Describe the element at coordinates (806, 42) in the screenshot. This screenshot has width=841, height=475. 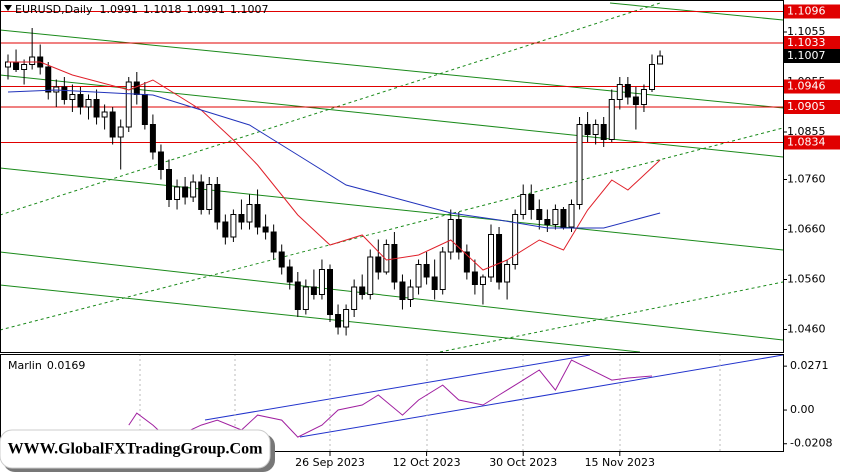
I see `level-label: 1.1033` at that location.